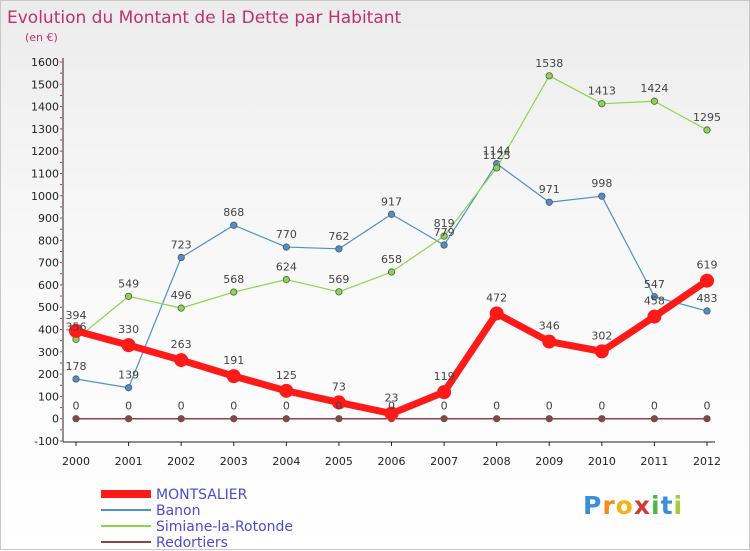 This screenshot has height=551, width=750. Describe the element at coordinates (602, 91) in the screenshot. I see `data-label-simiane-la-rotonde: 1413` at that location.